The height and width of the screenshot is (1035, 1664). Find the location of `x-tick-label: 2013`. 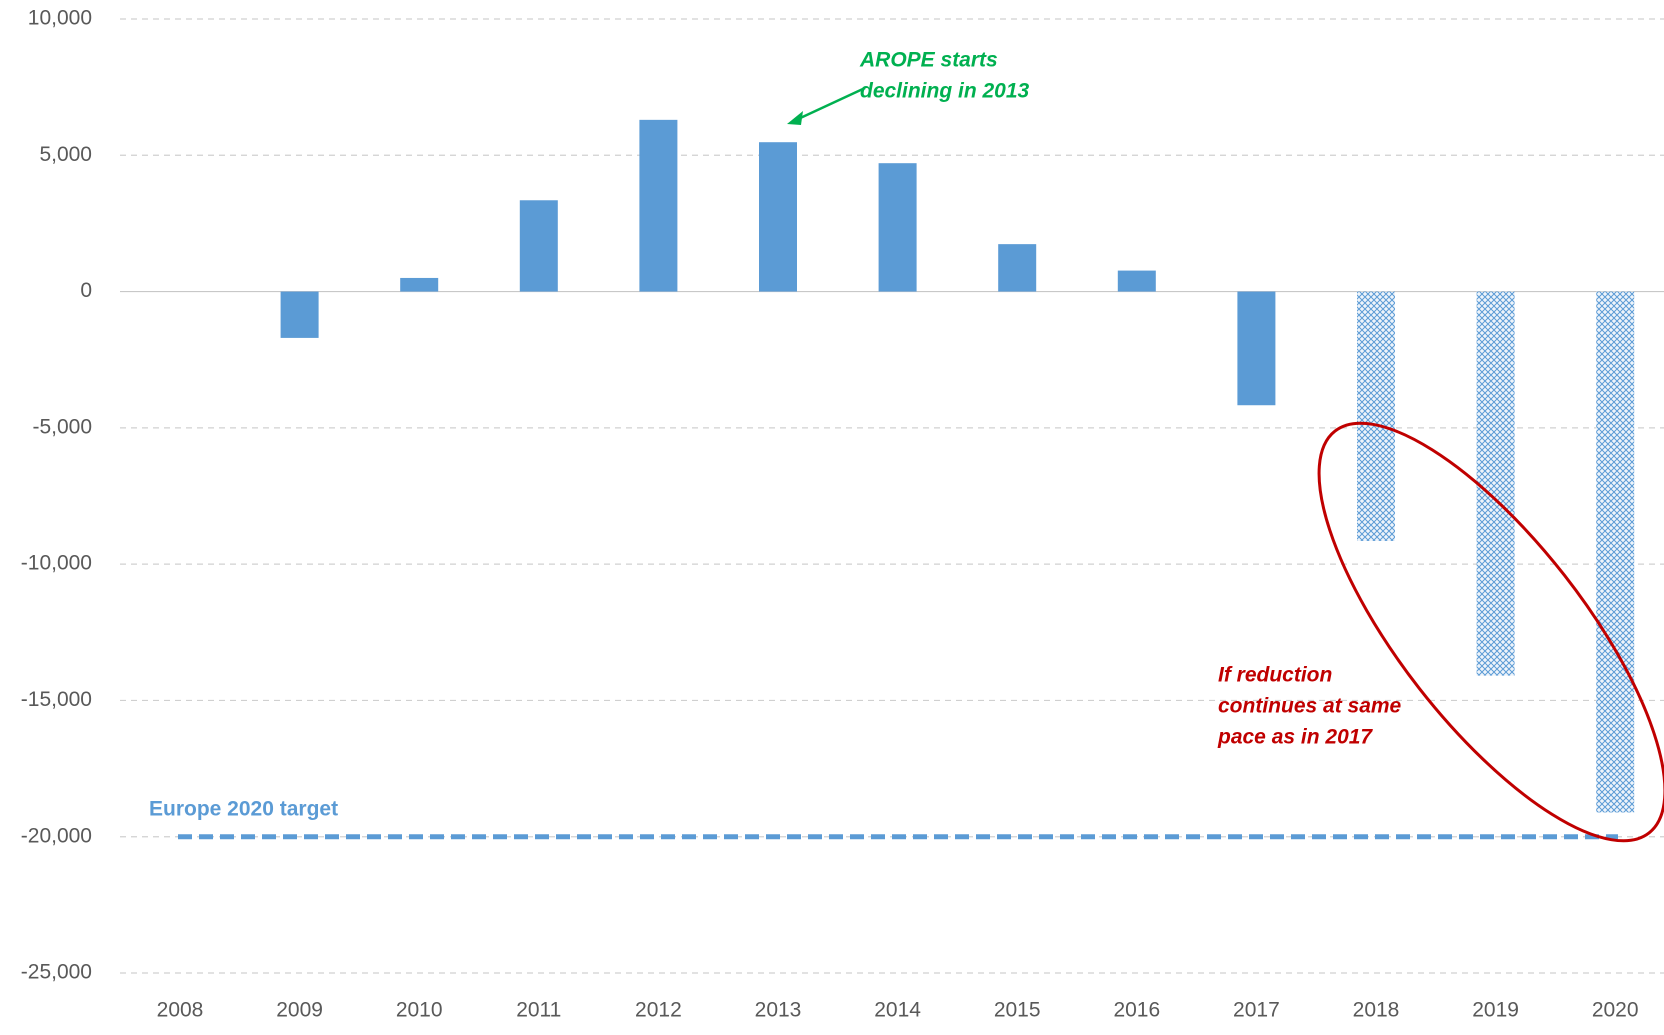

x-tick-label: 2013 is located at coordinates (778, 1010).